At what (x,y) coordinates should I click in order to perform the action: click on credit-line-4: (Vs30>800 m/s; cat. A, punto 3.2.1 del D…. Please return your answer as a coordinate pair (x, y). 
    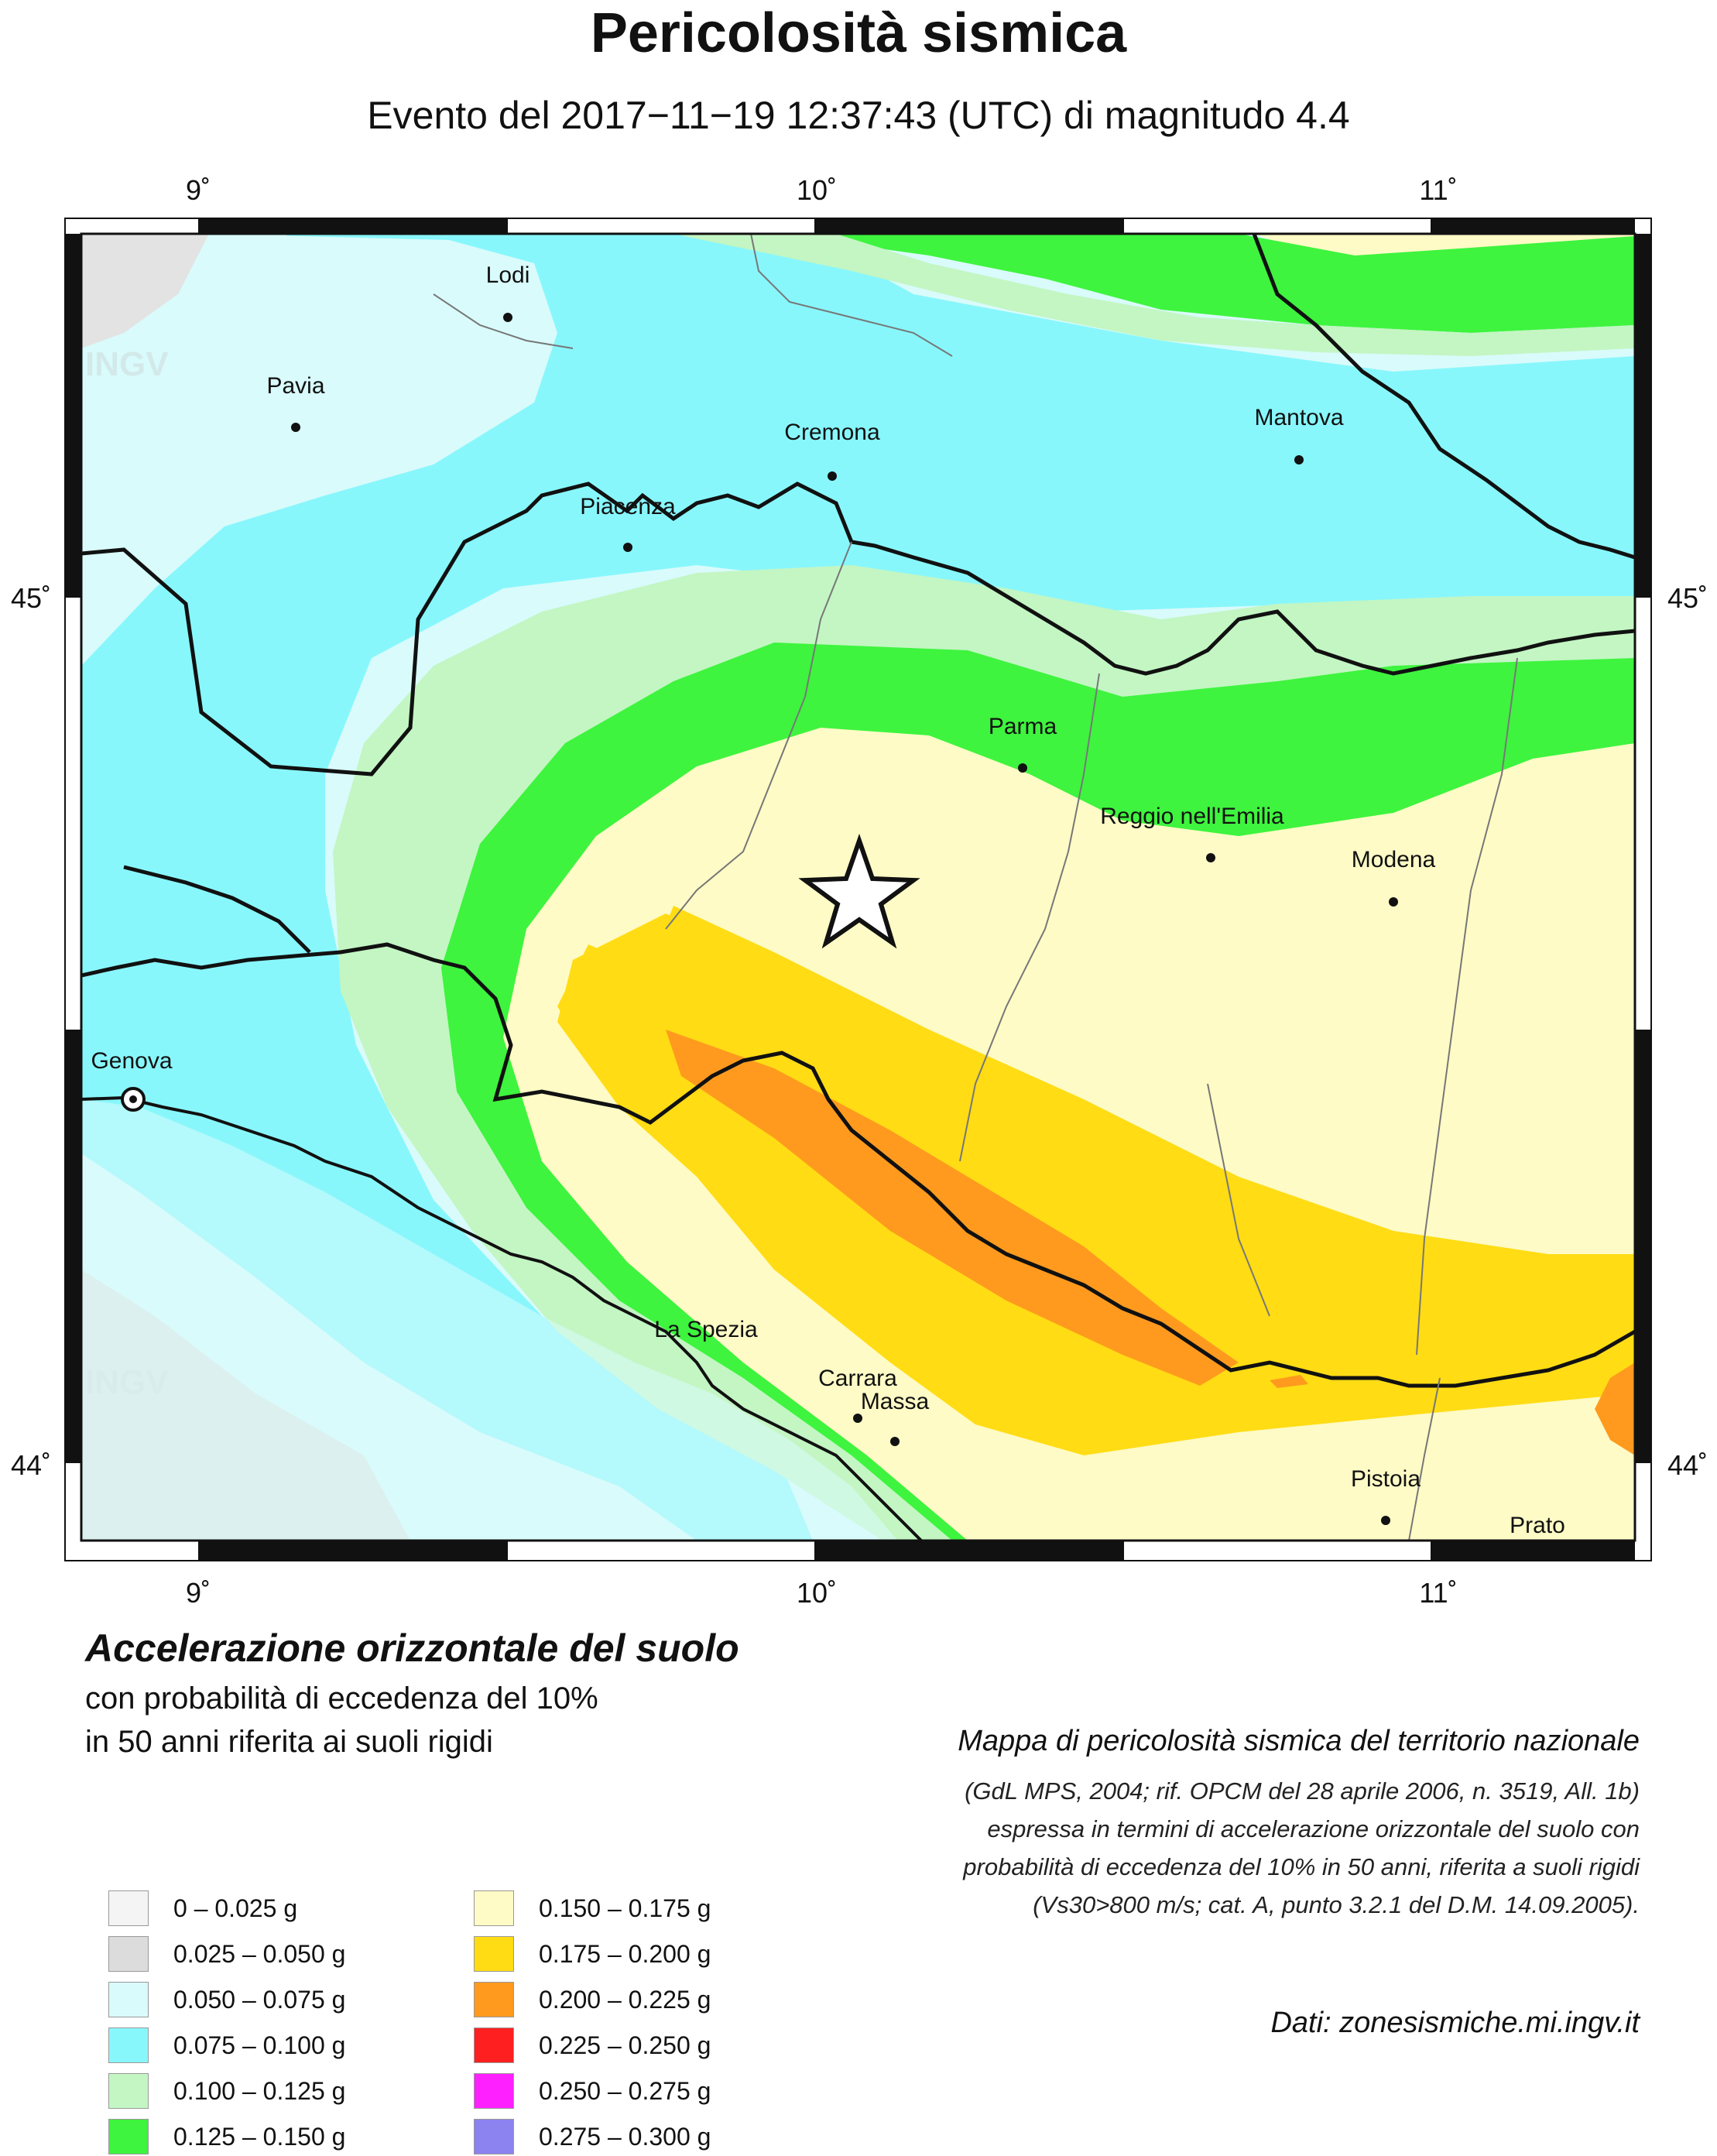
    Looking at the image, I should click on (1336, 1904).